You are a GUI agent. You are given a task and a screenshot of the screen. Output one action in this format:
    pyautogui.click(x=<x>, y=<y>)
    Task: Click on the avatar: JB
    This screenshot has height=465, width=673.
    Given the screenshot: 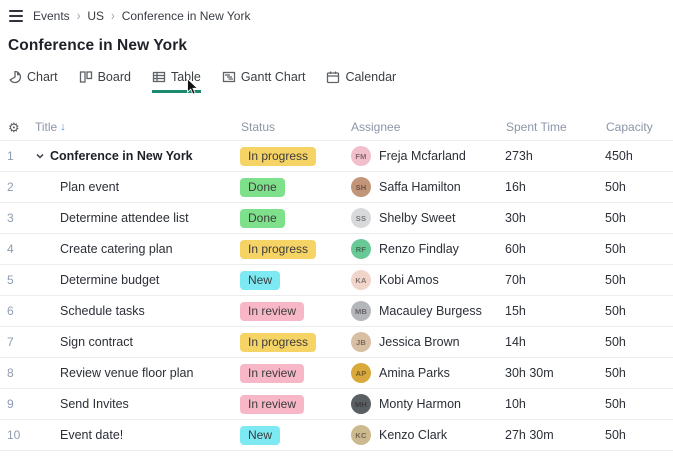 What is the action you would take?
    pyautogui.click(x=361, y=342)
    